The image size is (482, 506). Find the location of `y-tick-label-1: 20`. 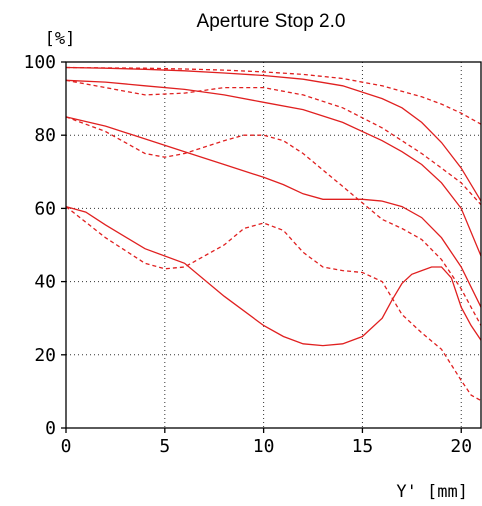

y-tick-label-1: 20 is located at coordinates (45, 355).